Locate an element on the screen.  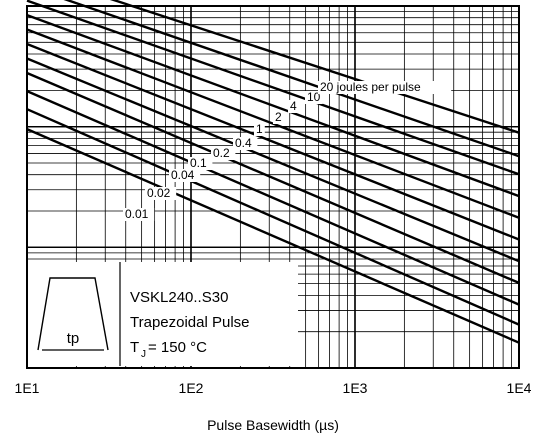
curve-label: 4 is located at coordinates (293, 106).